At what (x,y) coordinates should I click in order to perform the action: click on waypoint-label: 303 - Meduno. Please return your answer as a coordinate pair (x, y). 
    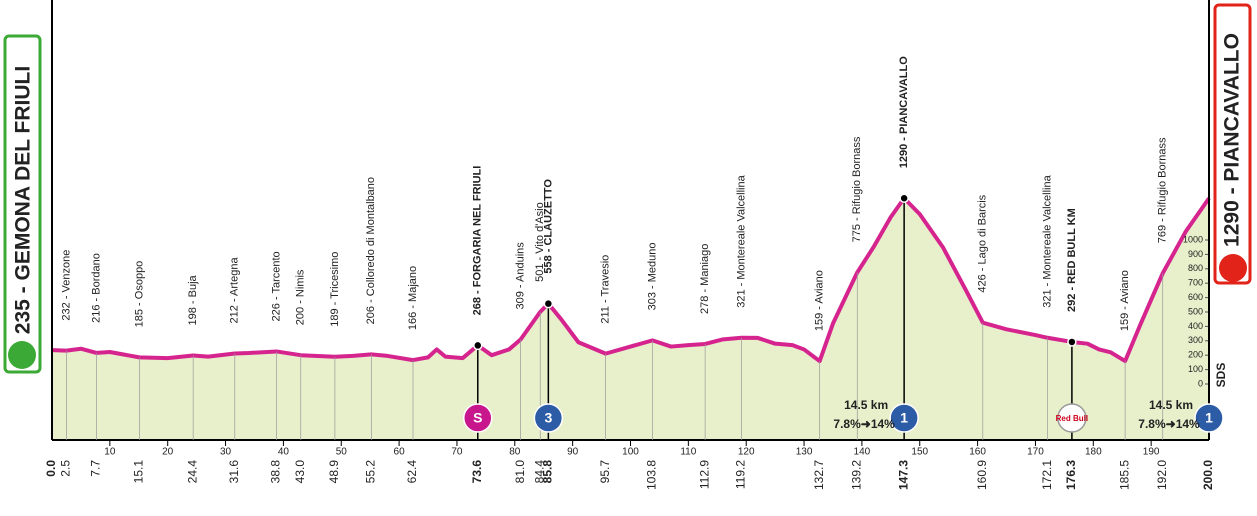
    Looking at the image, I should click on (652, 276).